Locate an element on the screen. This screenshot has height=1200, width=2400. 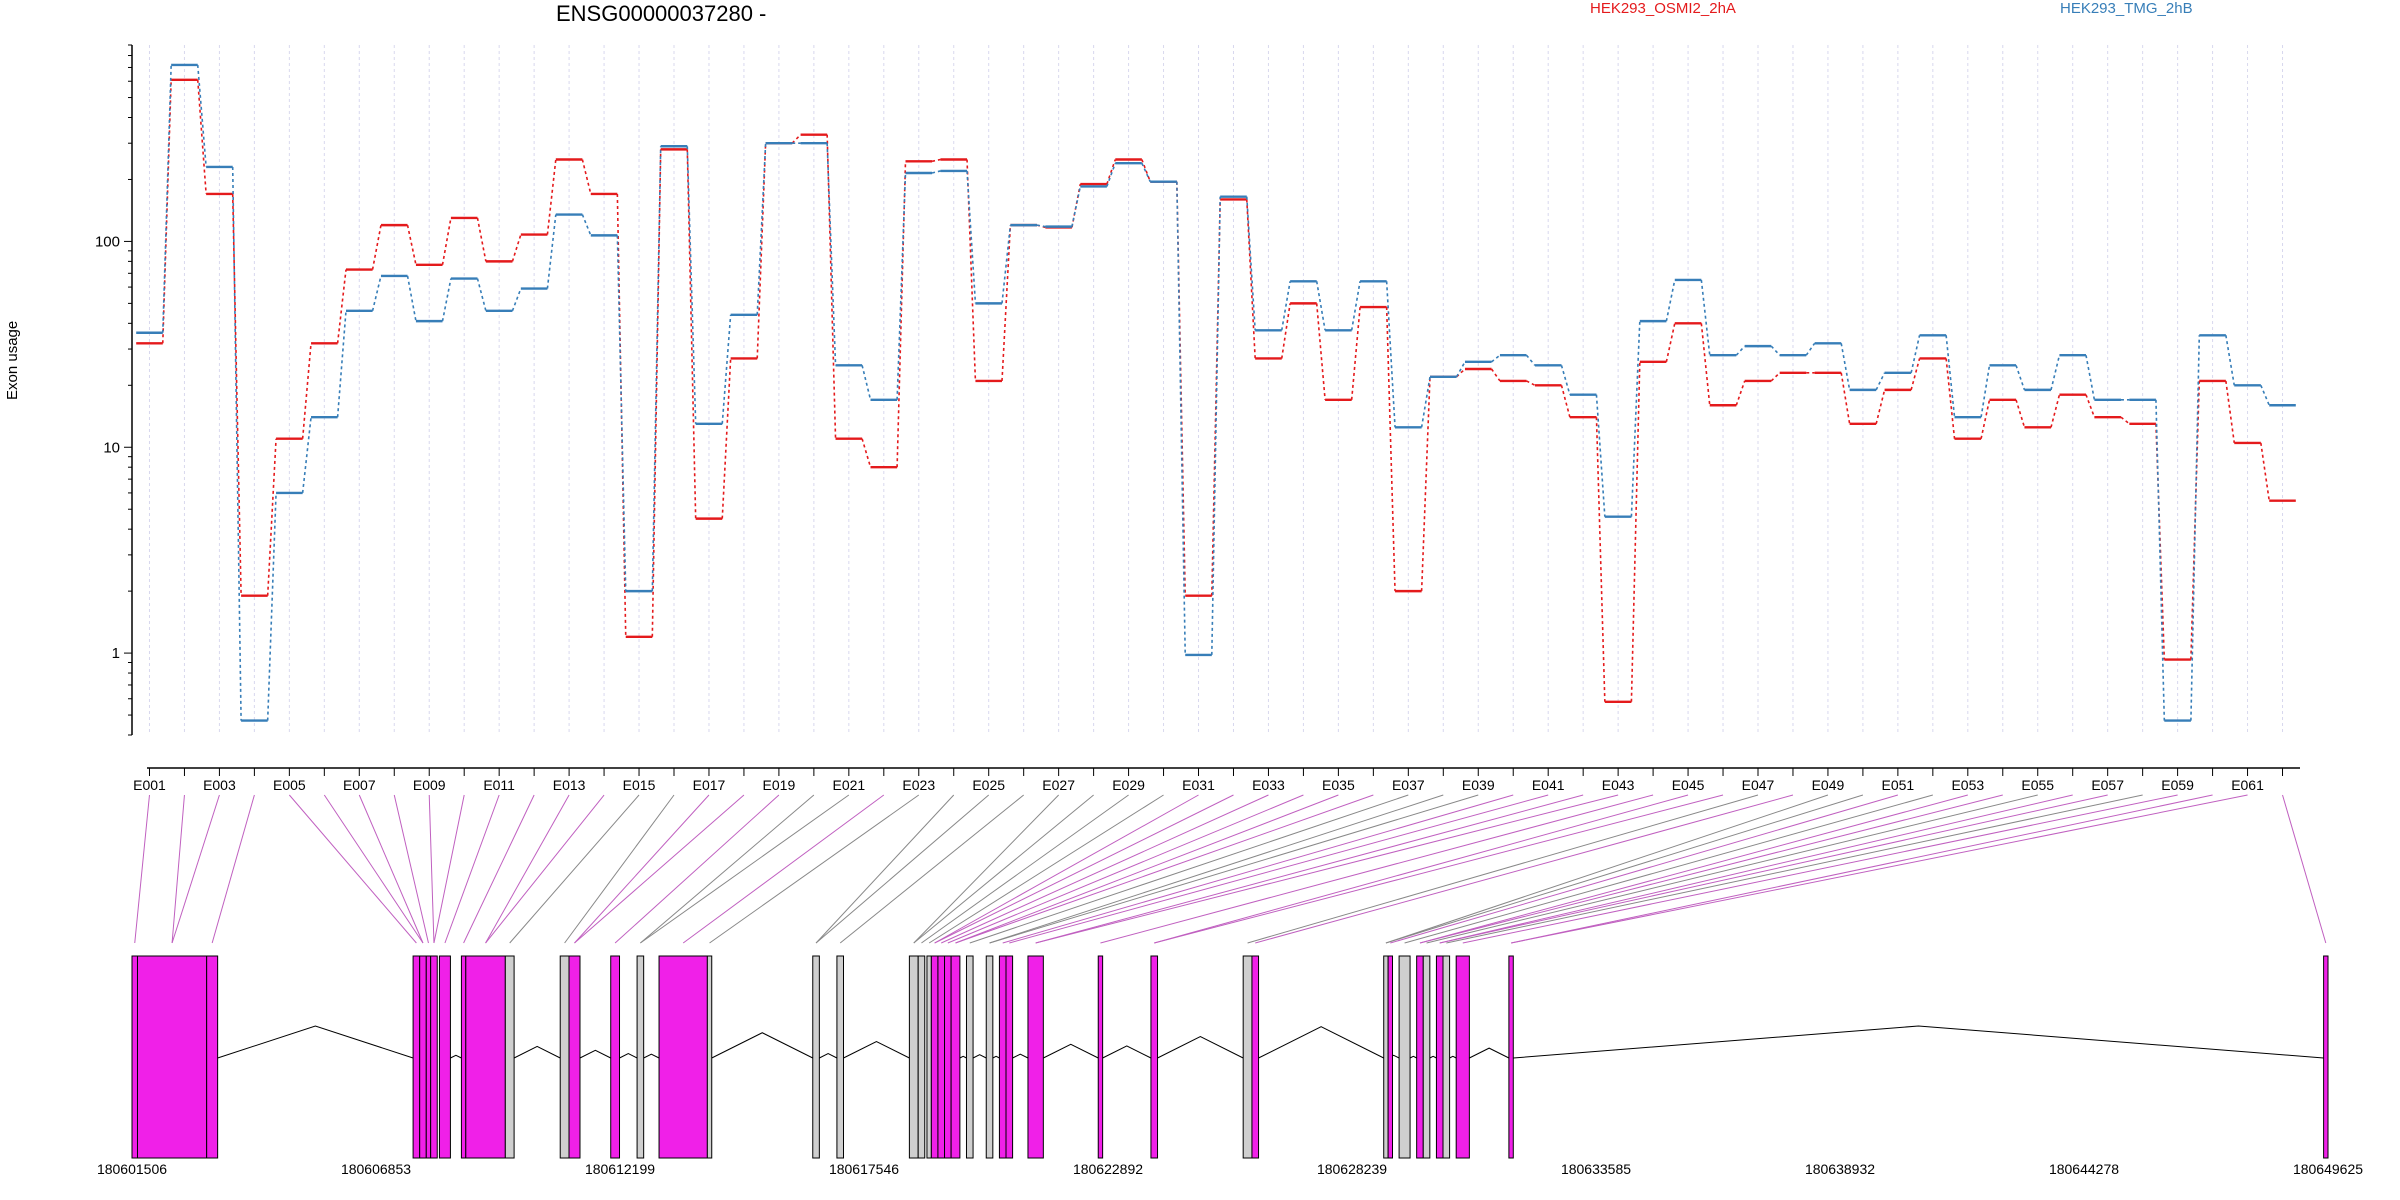
genomic-coordinate-label: 180628239 is located at coordinates (1352, 1169).